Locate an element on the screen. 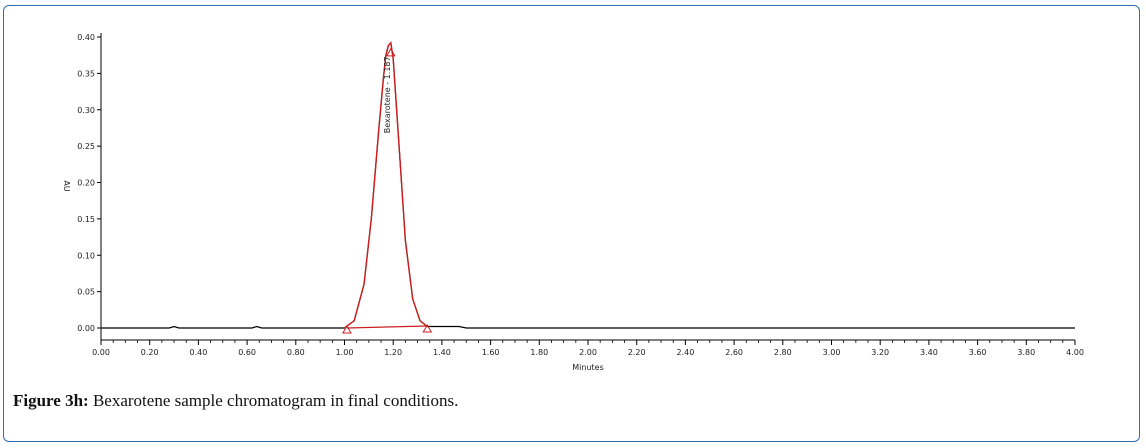  x-tick-label: 0.20 is located at coordinates (150, 352).